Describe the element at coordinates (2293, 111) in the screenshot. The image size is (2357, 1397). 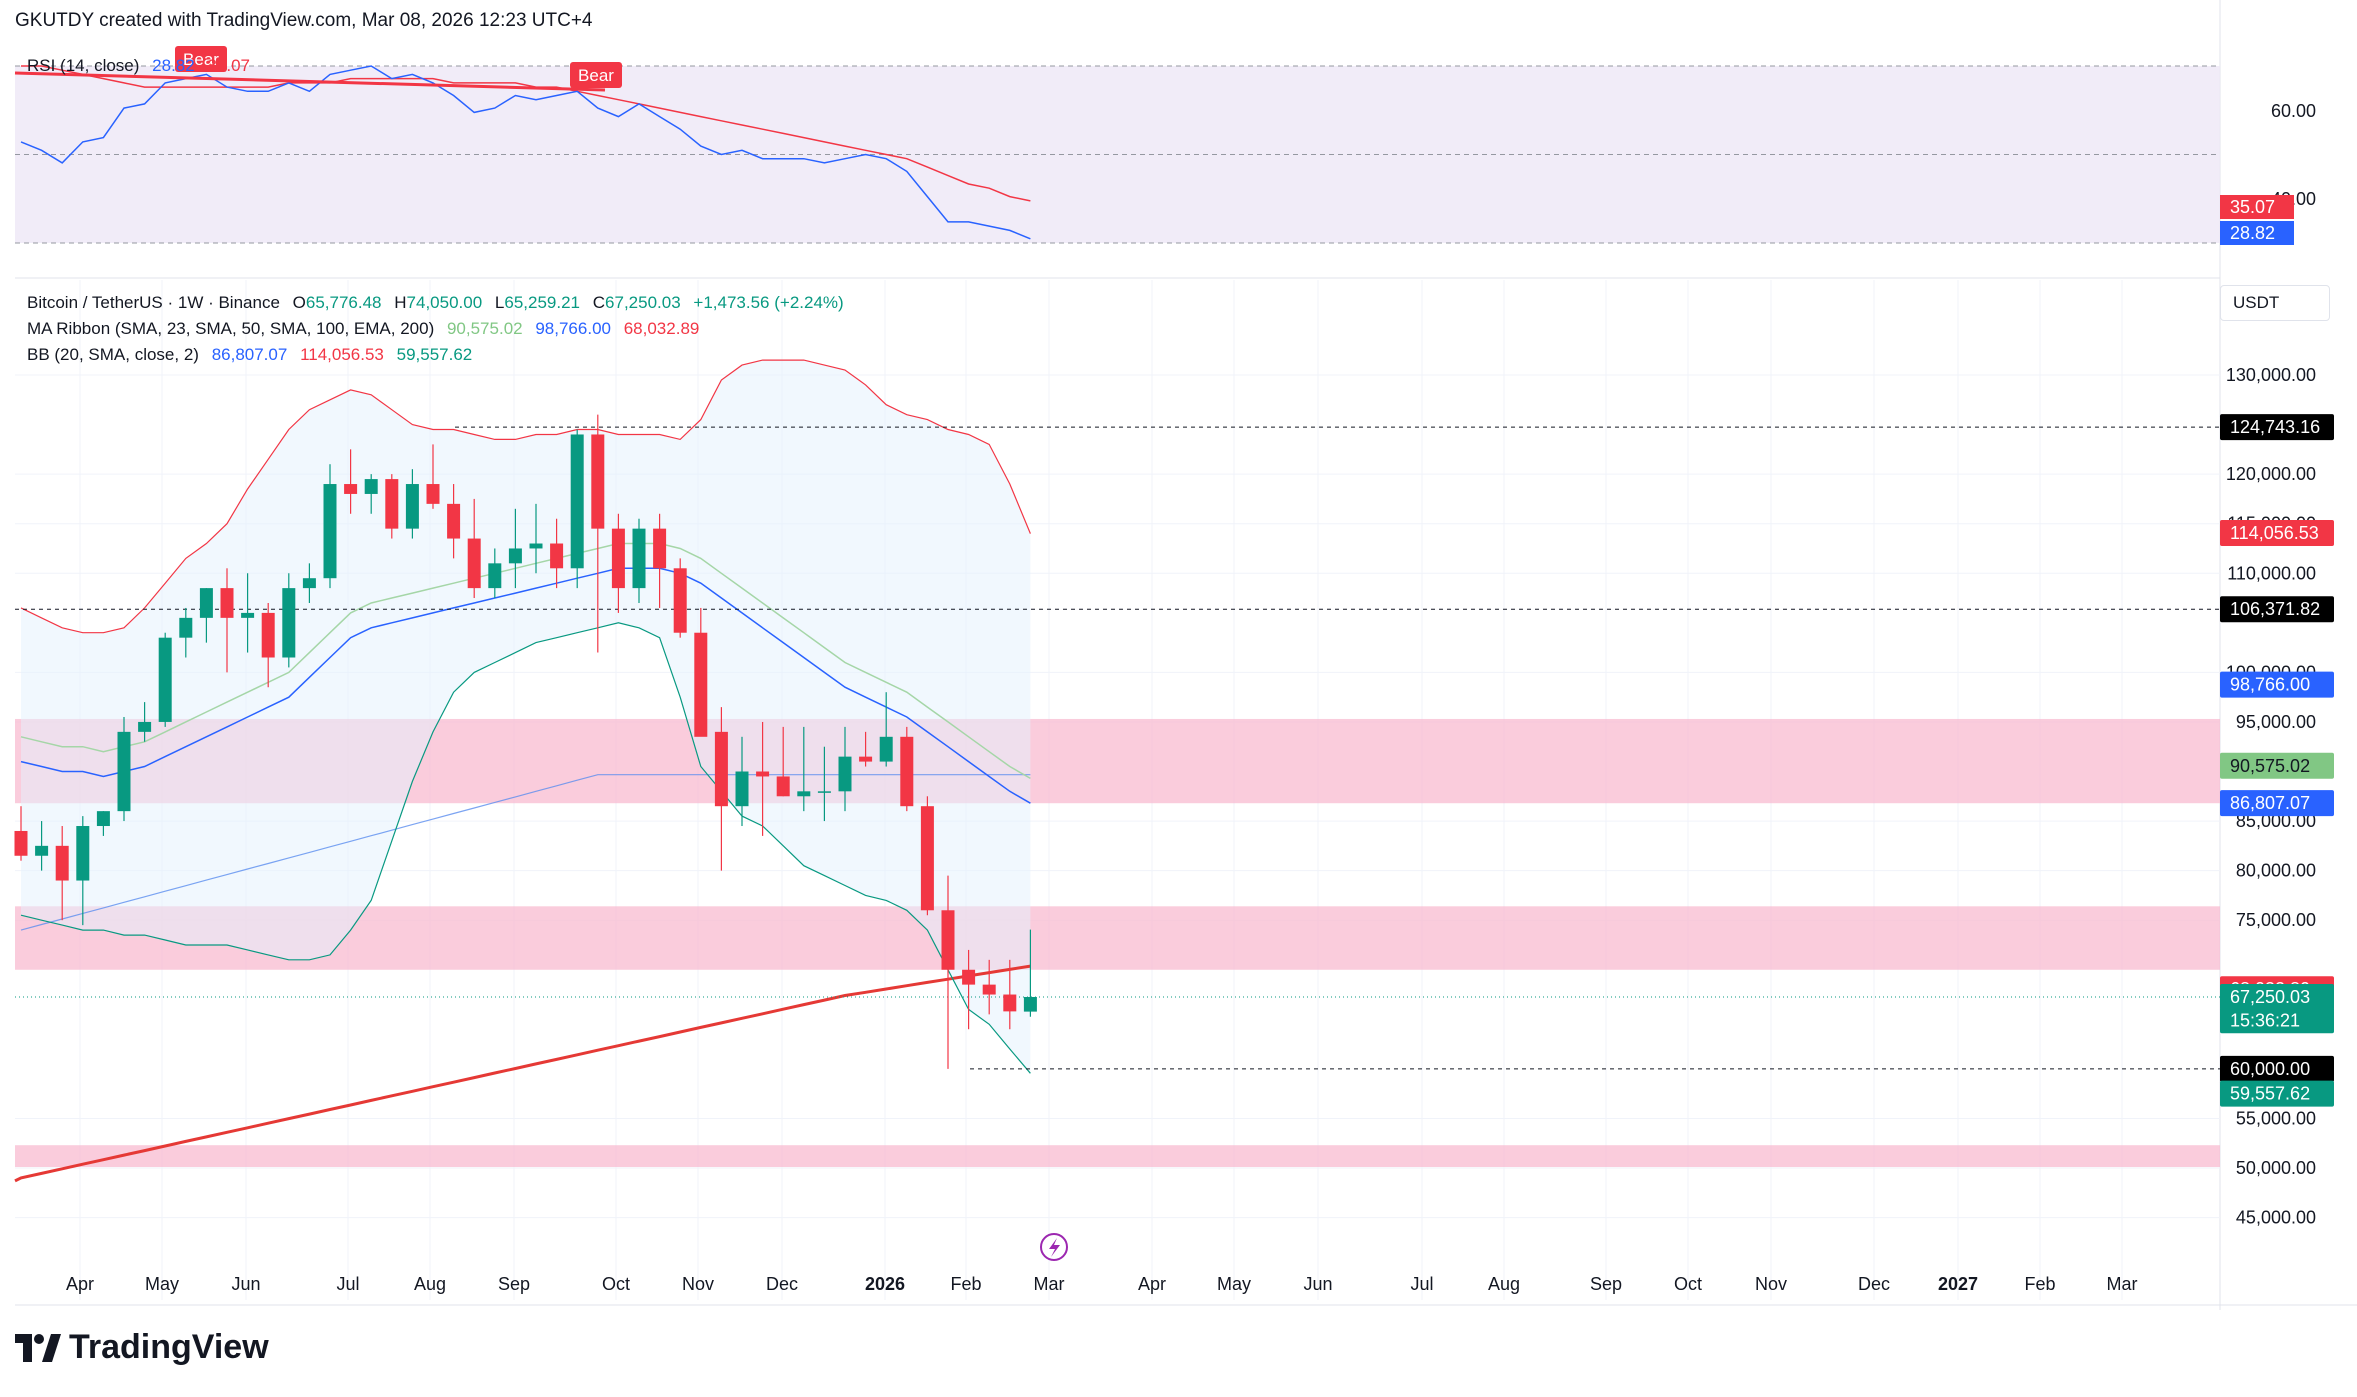
I see `rsi-tick-label: 60.00` at that location.